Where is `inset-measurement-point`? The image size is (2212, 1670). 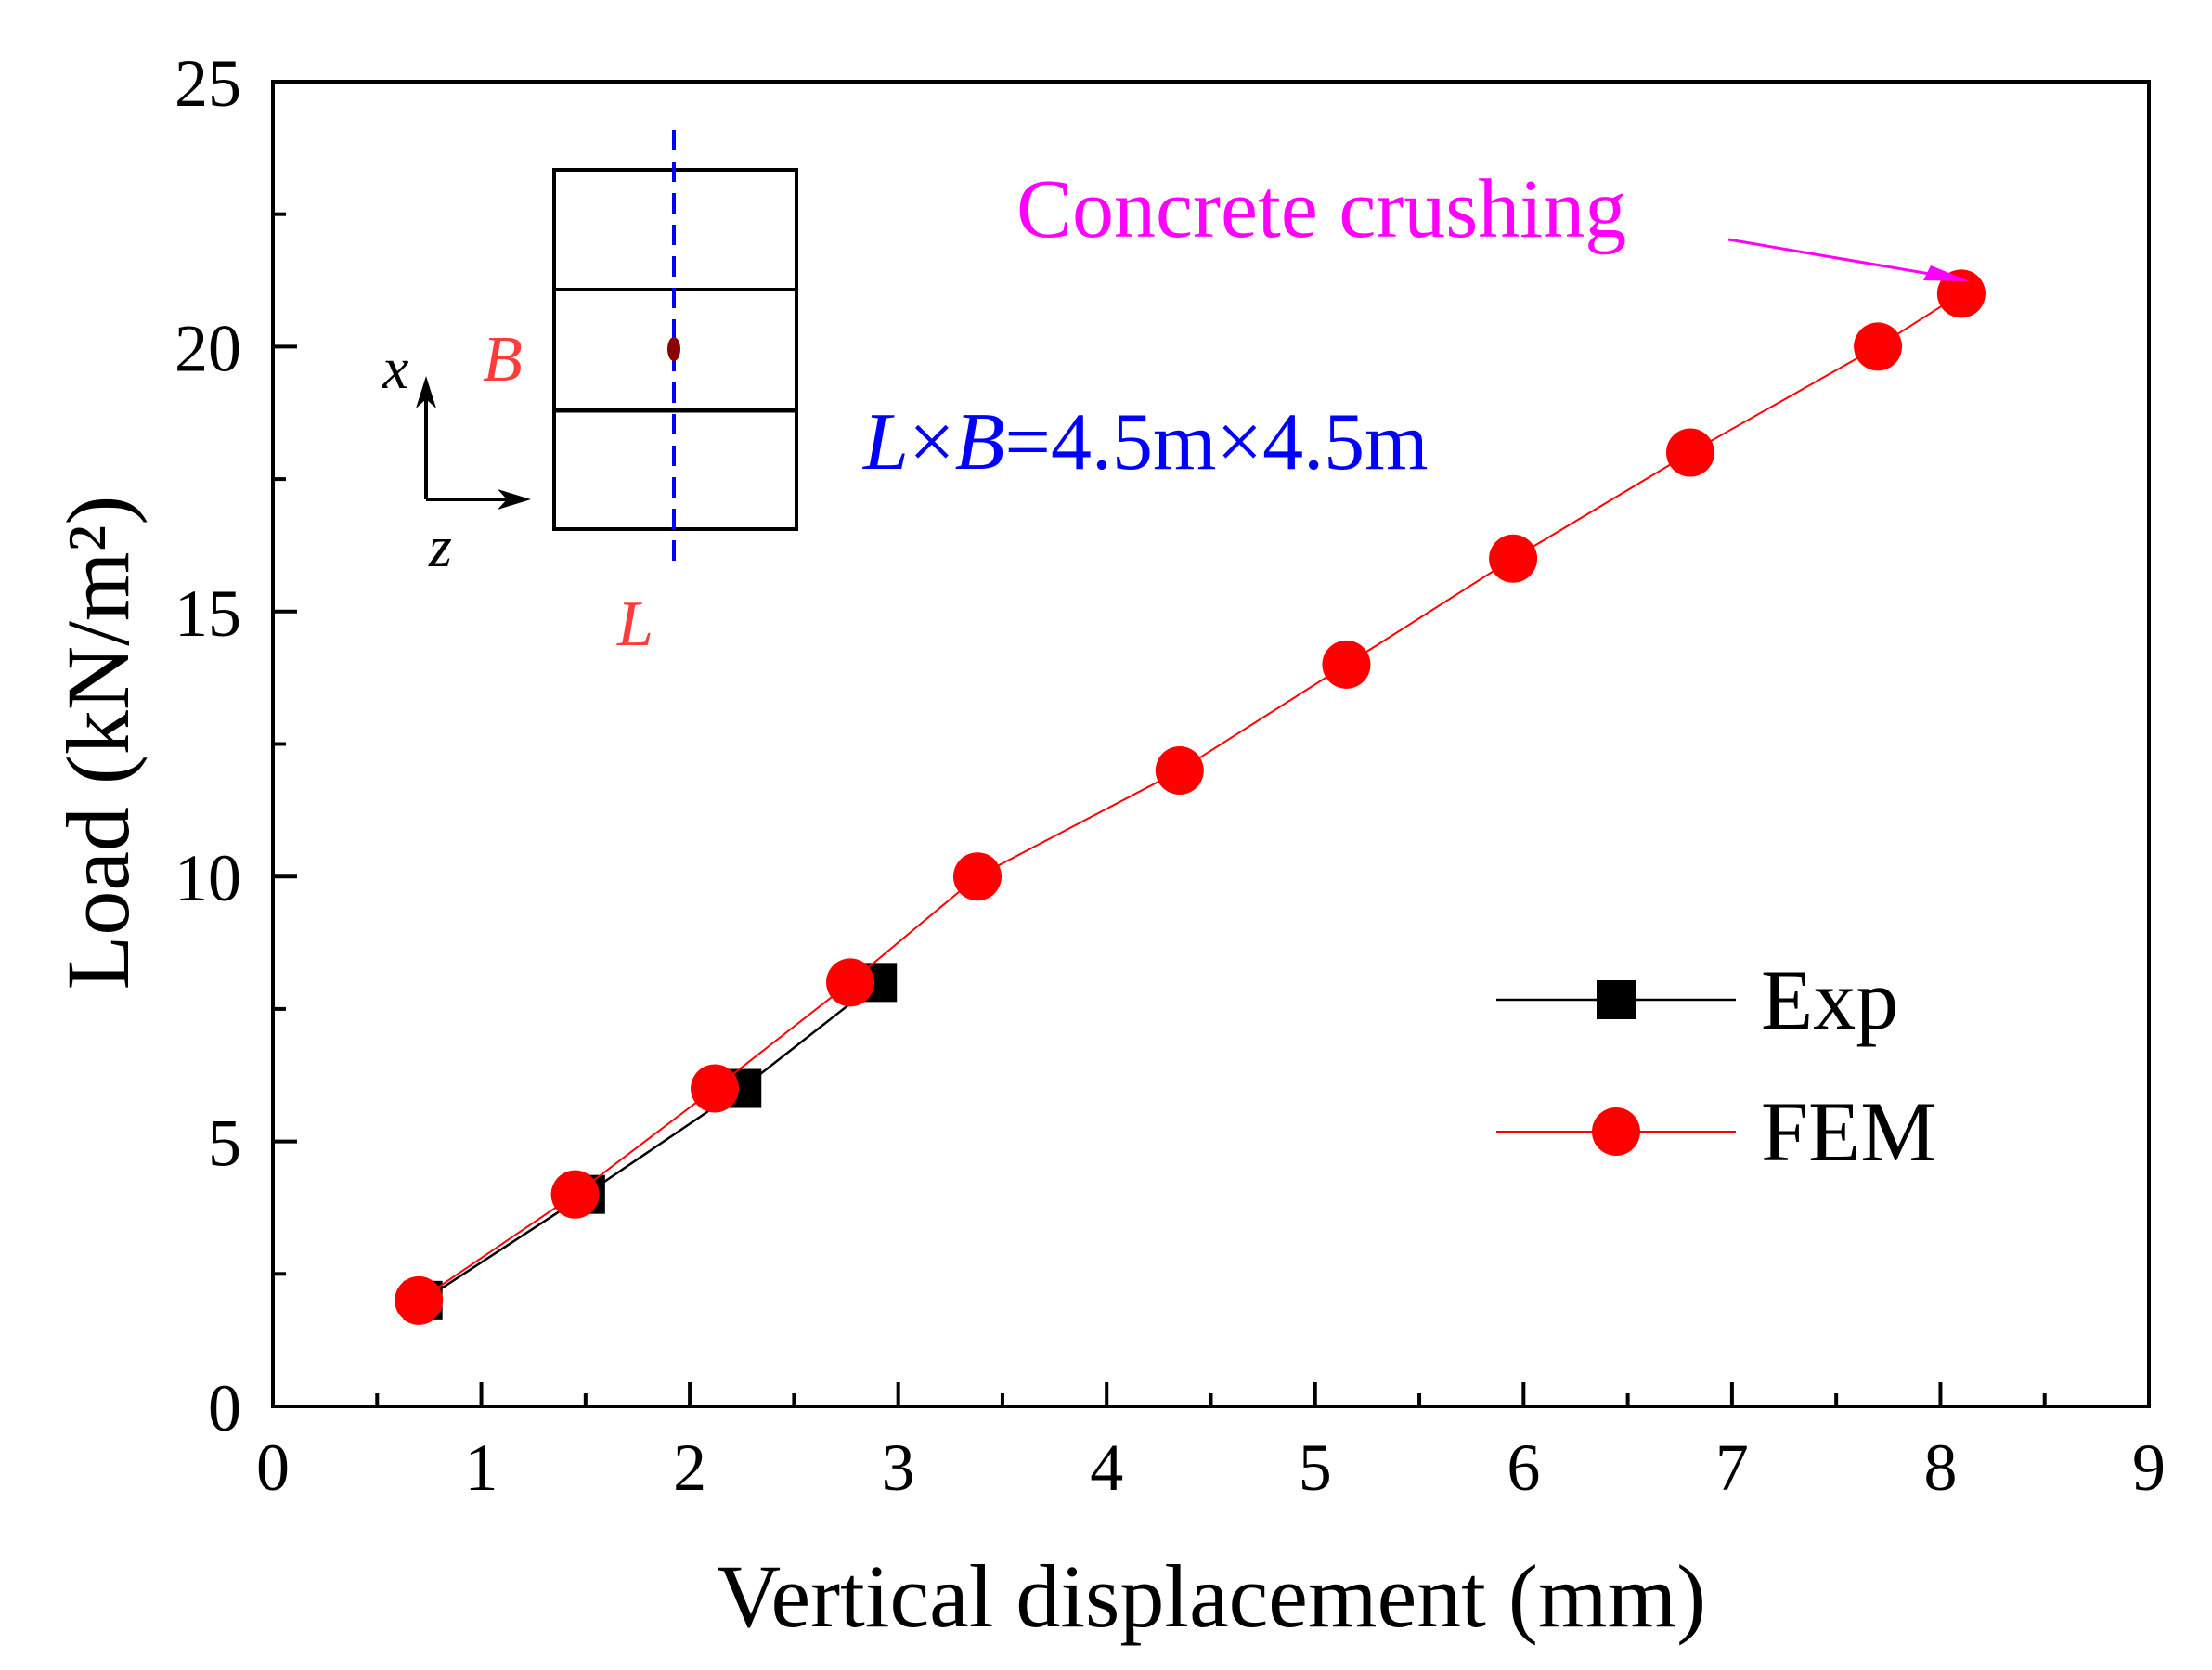
inset-measurement-point is located at coordinates (673, 349).